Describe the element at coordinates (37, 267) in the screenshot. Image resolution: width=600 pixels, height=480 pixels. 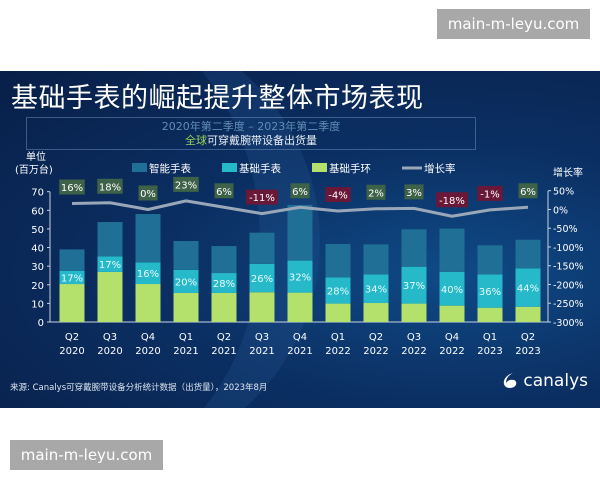
I see `y-tick-label: 30` at that location.